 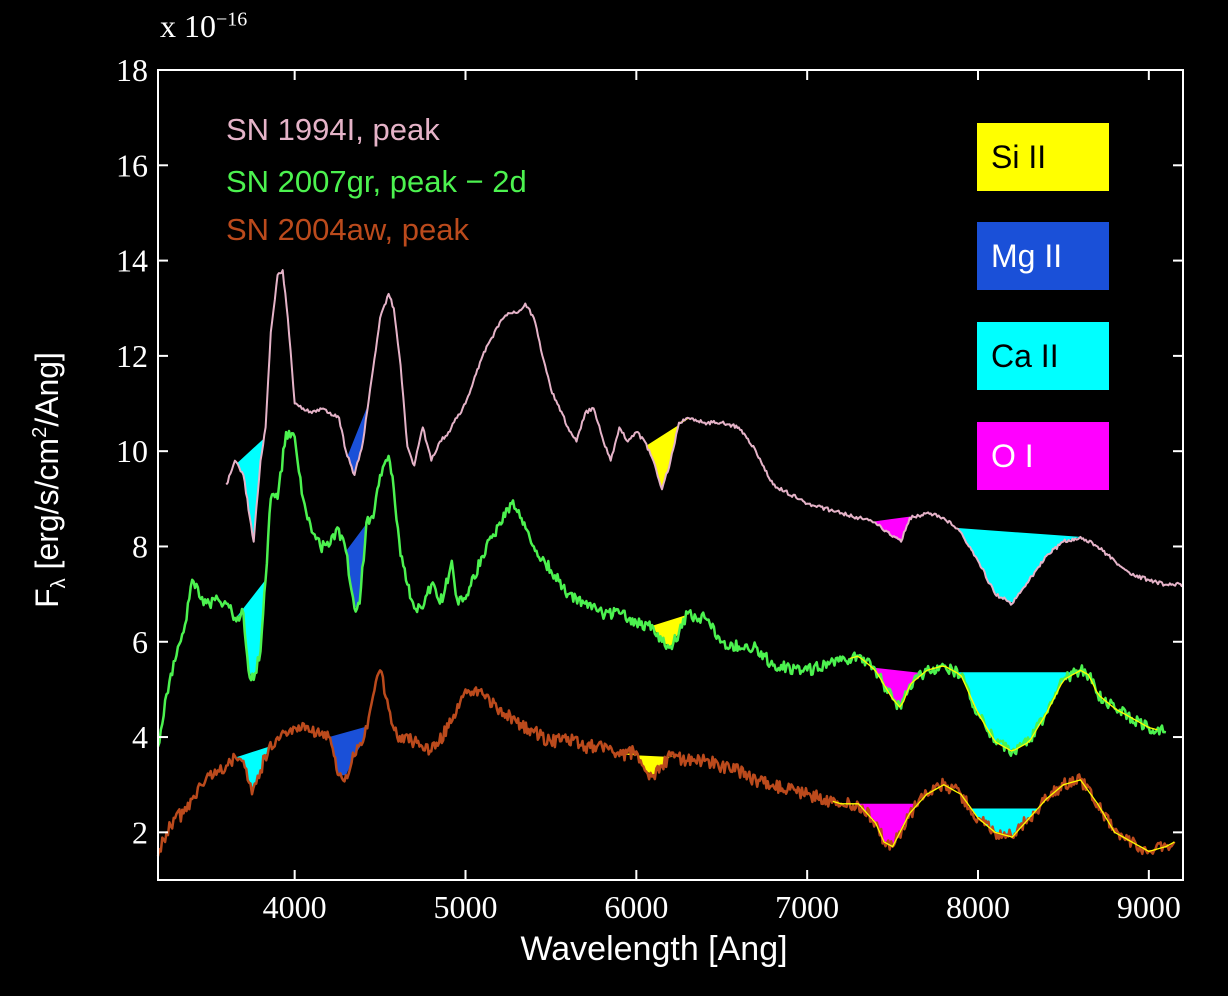 I want to click on y-tick-label: 10, so click(x=132, y=451).